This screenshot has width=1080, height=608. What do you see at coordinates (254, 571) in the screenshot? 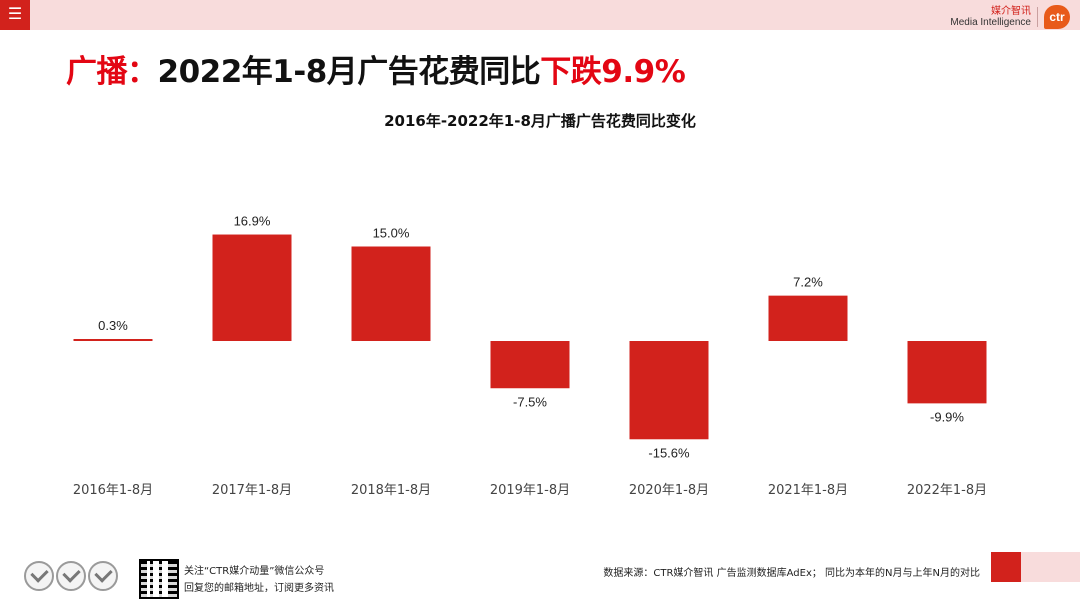
I see `follow-line-1: 关注“CTR媒介动量”微信公众号` at bounding box center [254, 571].